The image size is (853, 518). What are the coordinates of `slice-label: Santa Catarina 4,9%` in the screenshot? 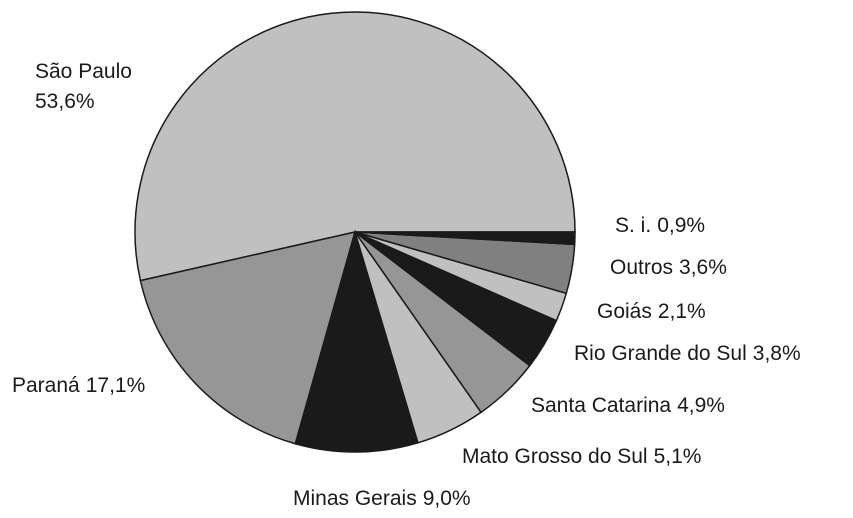 It's located at (628, 405).